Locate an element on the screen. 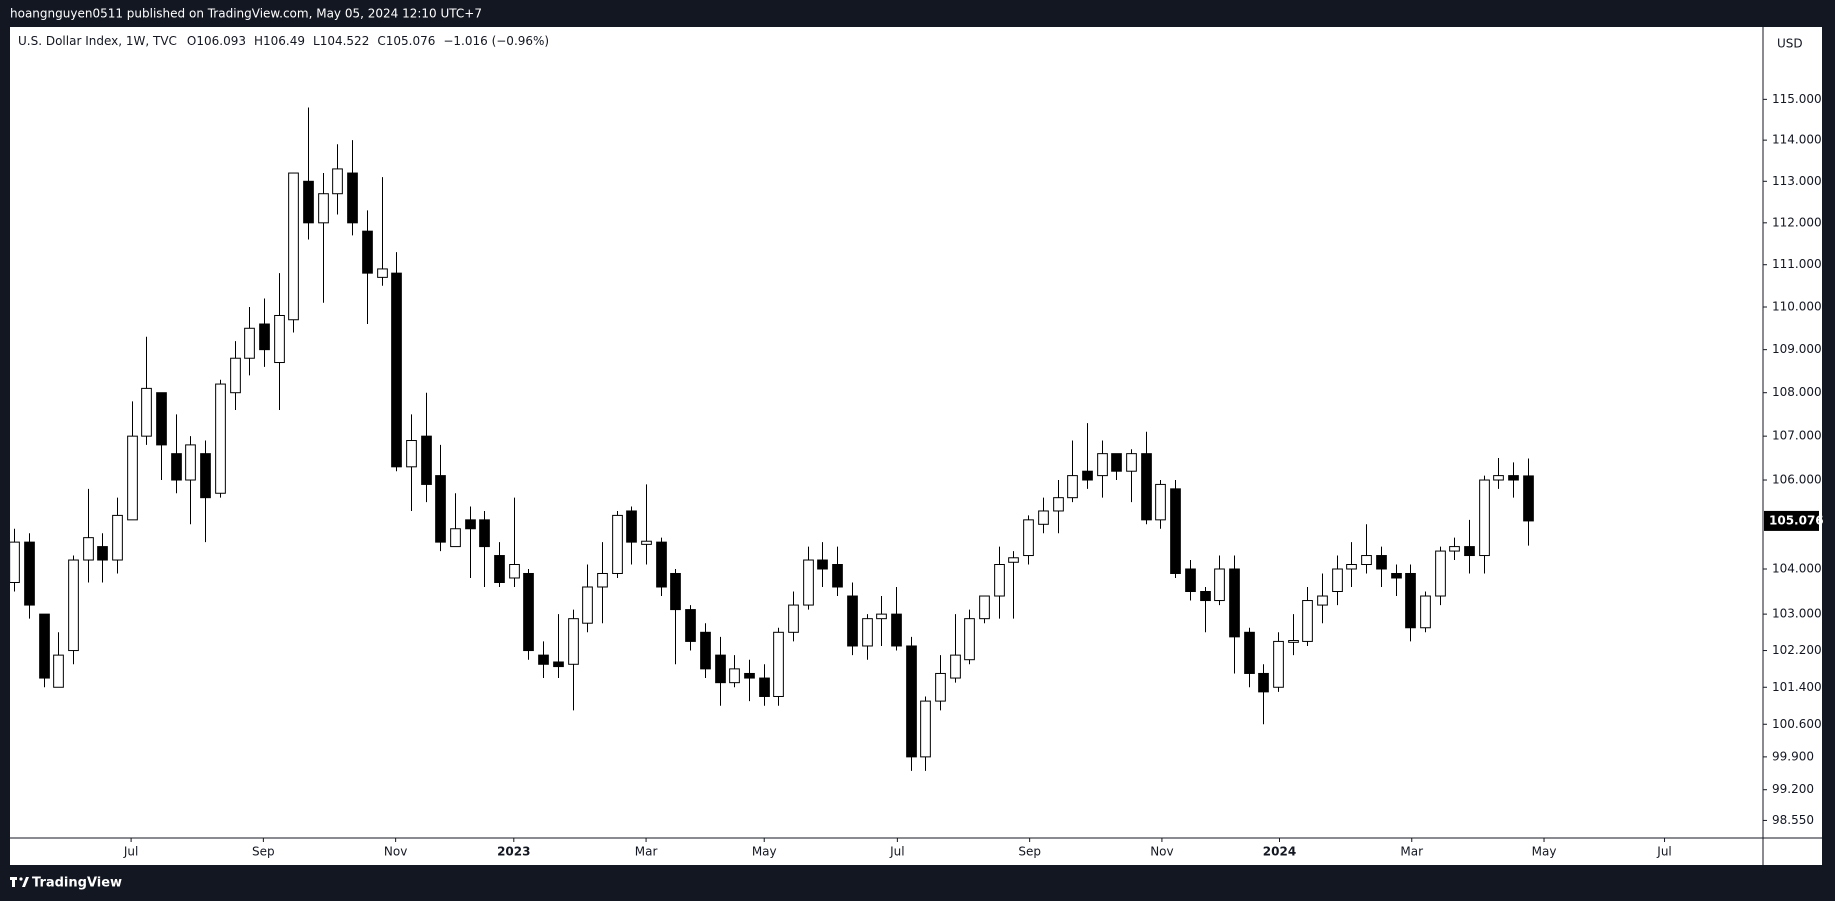  y-tick-label: 100.600 is located at coordinates (1797, 724).